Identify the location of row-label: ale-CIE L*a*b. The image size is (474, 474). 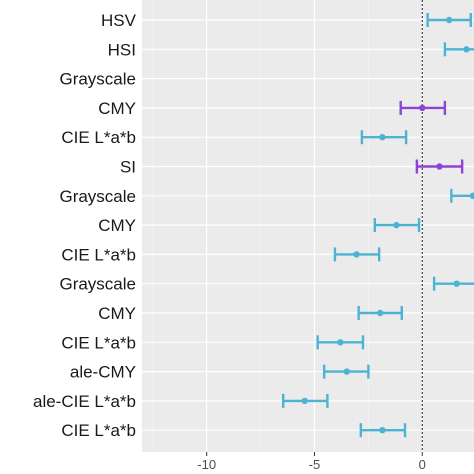
(84, 401).